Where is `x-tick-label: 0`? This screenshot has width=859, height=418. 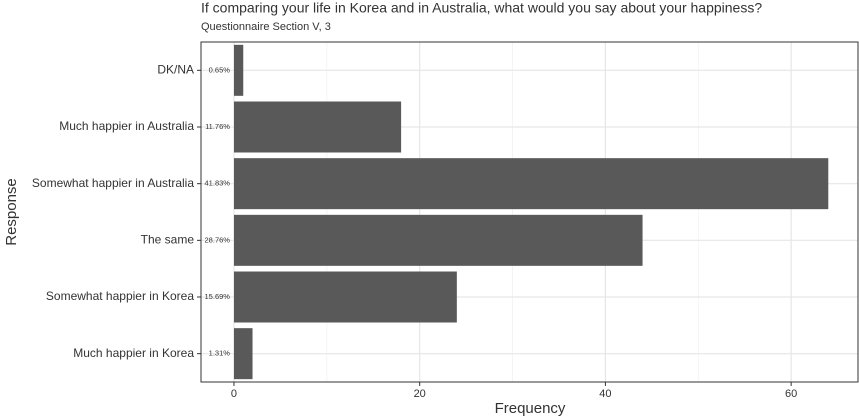 x-tick-label: 0 is located at coordinates (234, 394).